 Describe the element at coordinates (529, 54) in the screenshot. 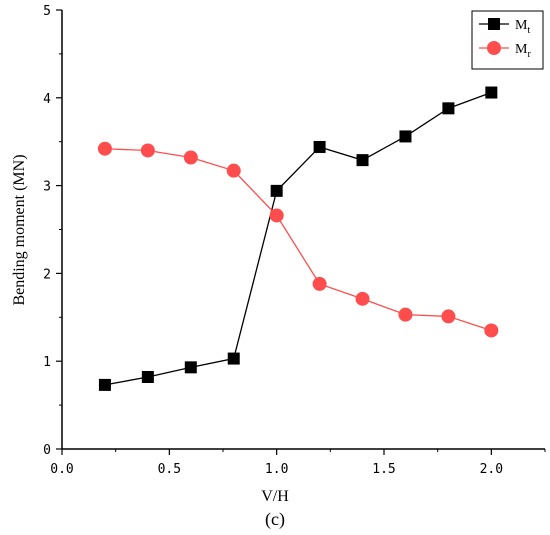

I see `legend-label-subscript: r` at that location.